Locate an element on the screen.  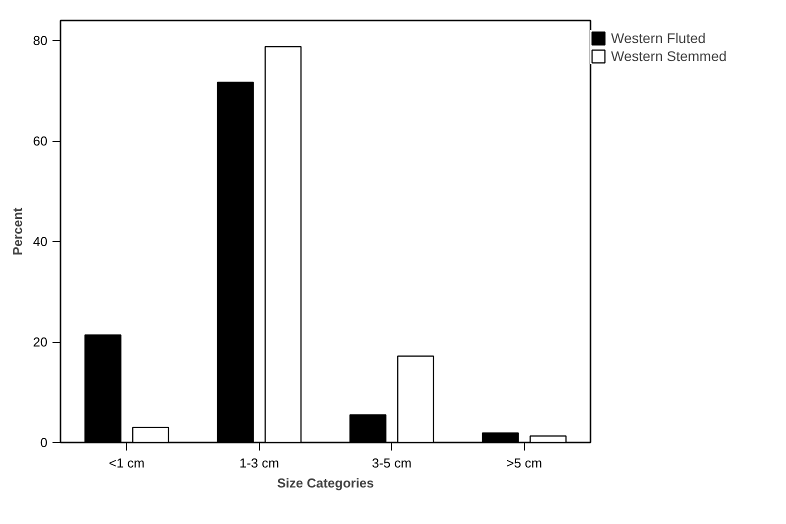
y-tick-label: 40 is located at coordinates (40, 242).